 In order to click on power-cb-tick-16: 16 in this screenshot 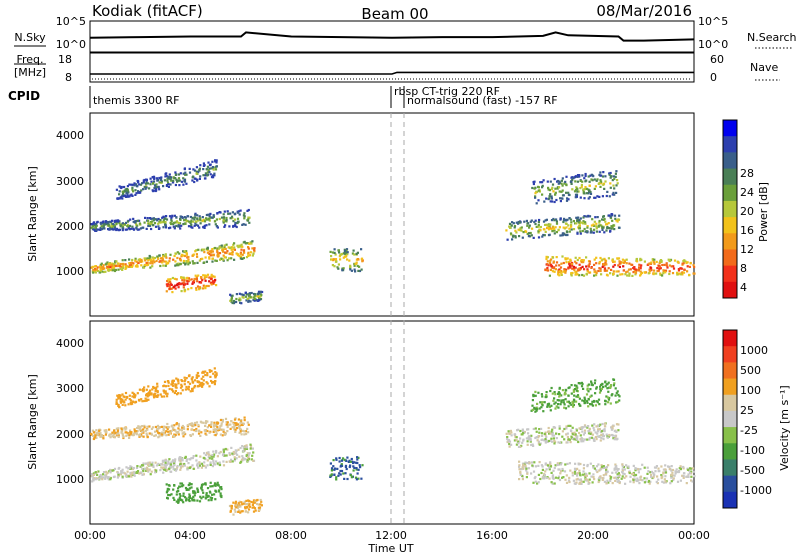, I will do `click(747, 230)`.